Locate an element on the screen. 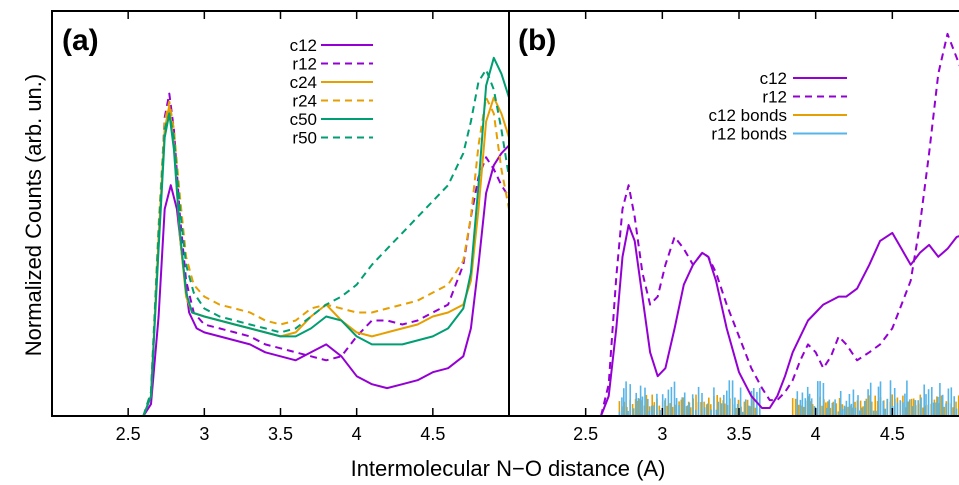 This screenshot has width=959, height=485. legend-label: c12 bonds is located at coordinates (748, 115).